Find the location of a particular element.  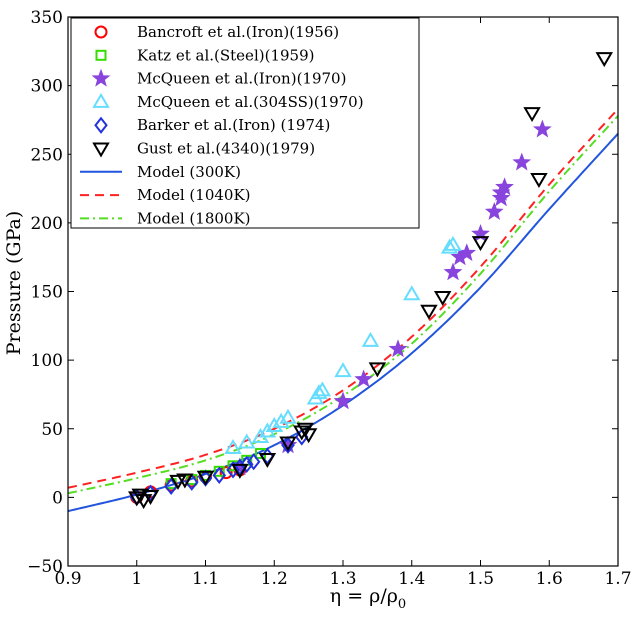

y-tick-label: 300 is located at coordinates (47, 87).